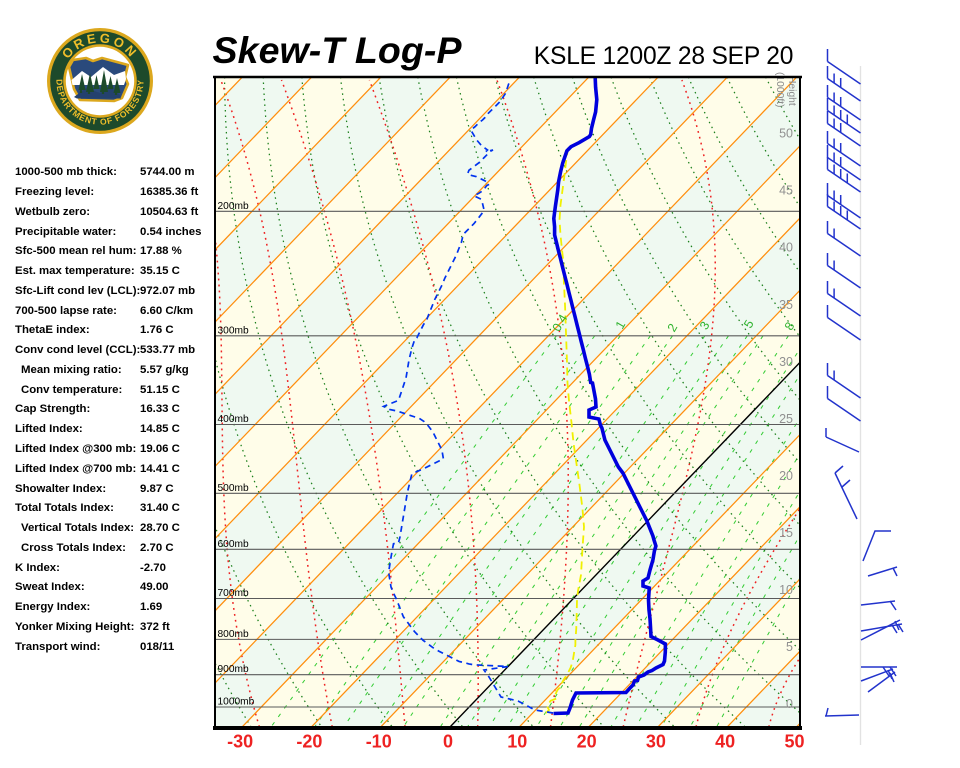 The width and height of the screenshot is (960, 768). Describe the element at coordinates (791, 91) in the screenshot. I see `svg-text: Height` at that location.